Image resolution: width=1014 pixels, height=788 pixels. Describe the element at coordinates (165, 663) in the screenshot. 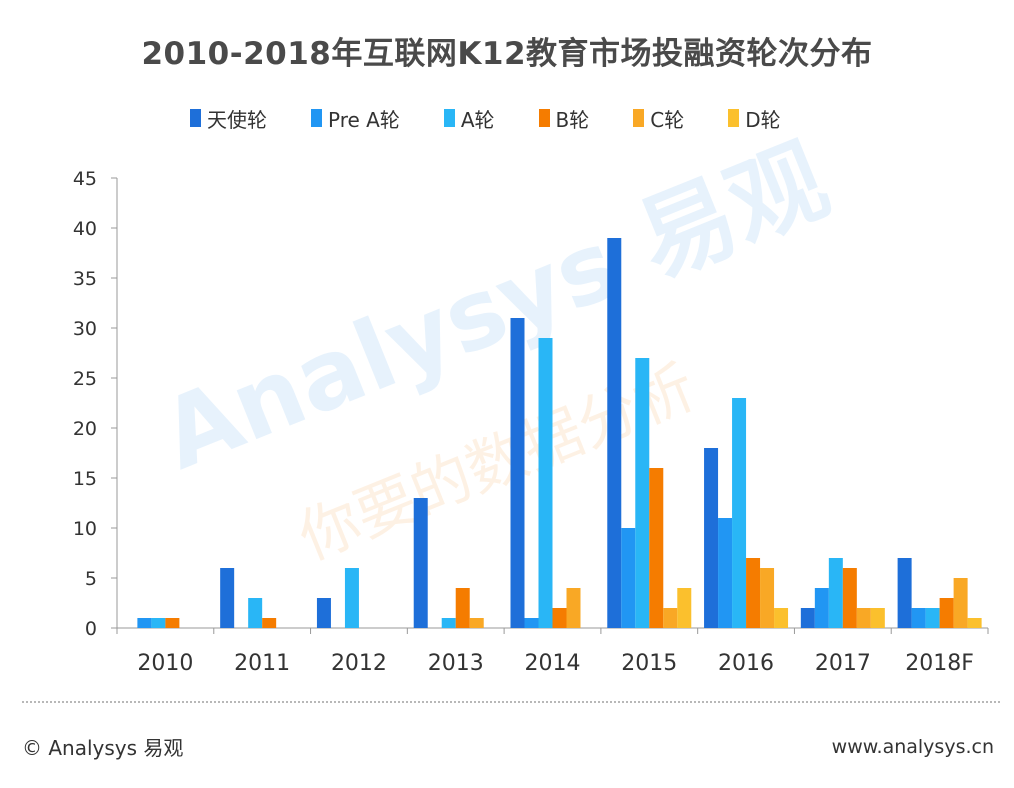

I see `x-tick-label: 2010` at that location.